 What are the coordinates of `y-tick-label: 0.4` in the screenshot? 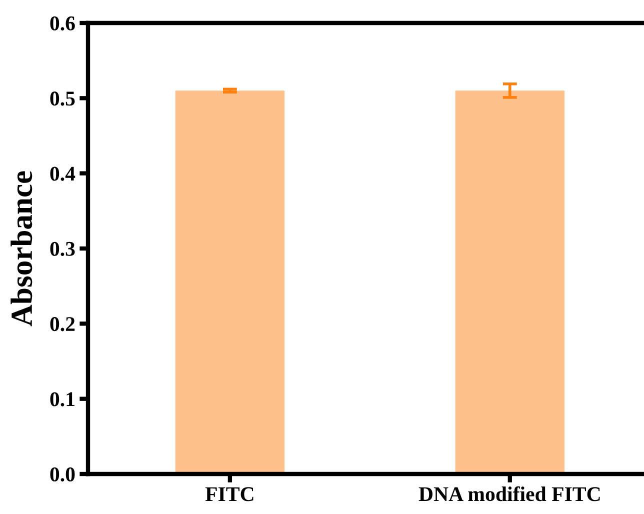 It's located at (63, 173).